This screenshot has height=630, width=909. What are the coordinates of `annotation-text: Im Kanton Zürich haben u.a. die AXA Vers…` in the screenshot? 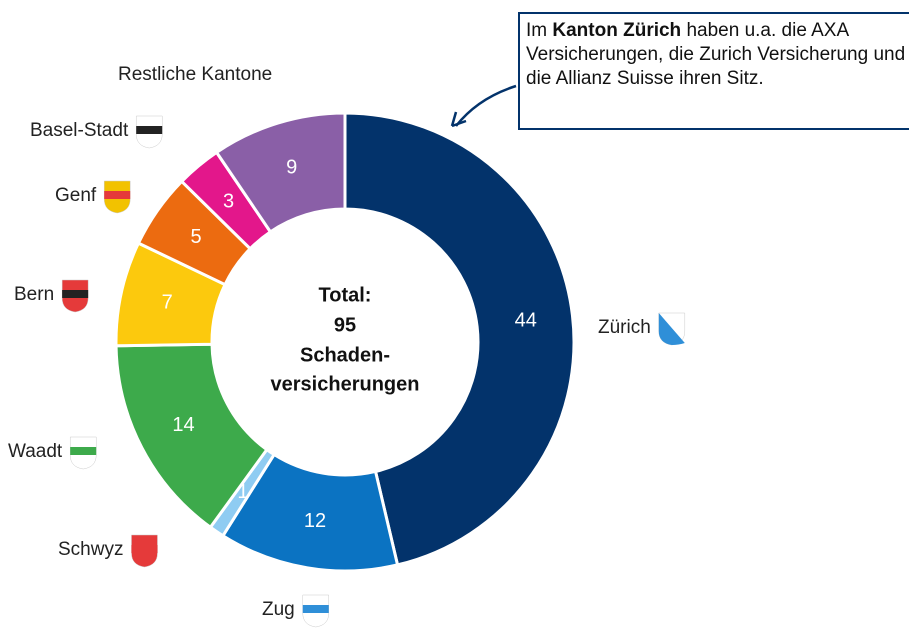 It's located at (717, 55).